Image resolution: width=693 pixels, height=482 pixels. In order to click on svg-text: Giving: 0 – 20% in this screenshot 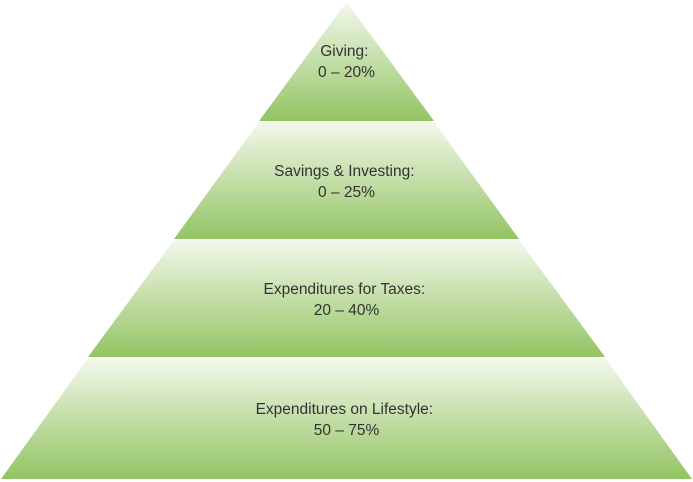, I will do `click(346, 62)`.